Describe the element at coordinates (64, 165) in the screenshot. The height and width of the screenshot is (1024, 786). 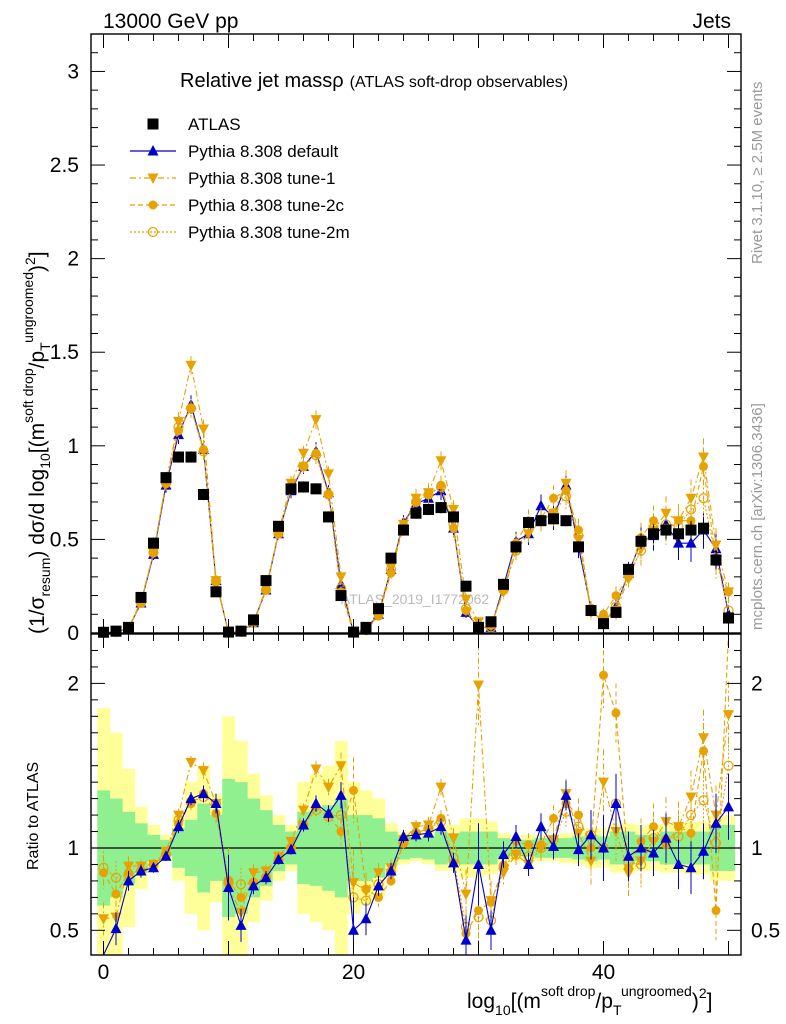
I see `y-tick-label: 2.5` at that location.